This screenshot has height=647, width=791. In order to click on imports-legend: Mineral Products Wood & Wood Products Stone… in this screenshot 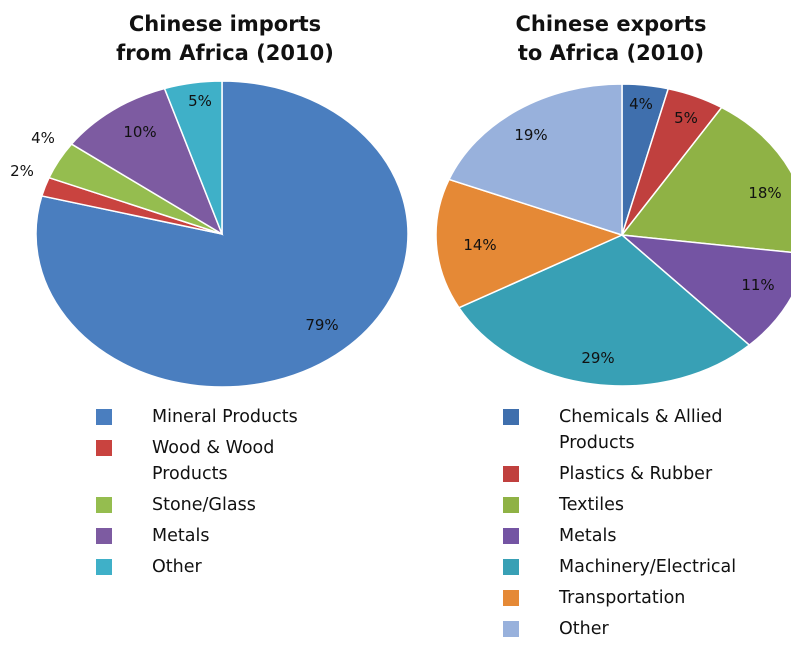, I will do `click(244, 494)`.